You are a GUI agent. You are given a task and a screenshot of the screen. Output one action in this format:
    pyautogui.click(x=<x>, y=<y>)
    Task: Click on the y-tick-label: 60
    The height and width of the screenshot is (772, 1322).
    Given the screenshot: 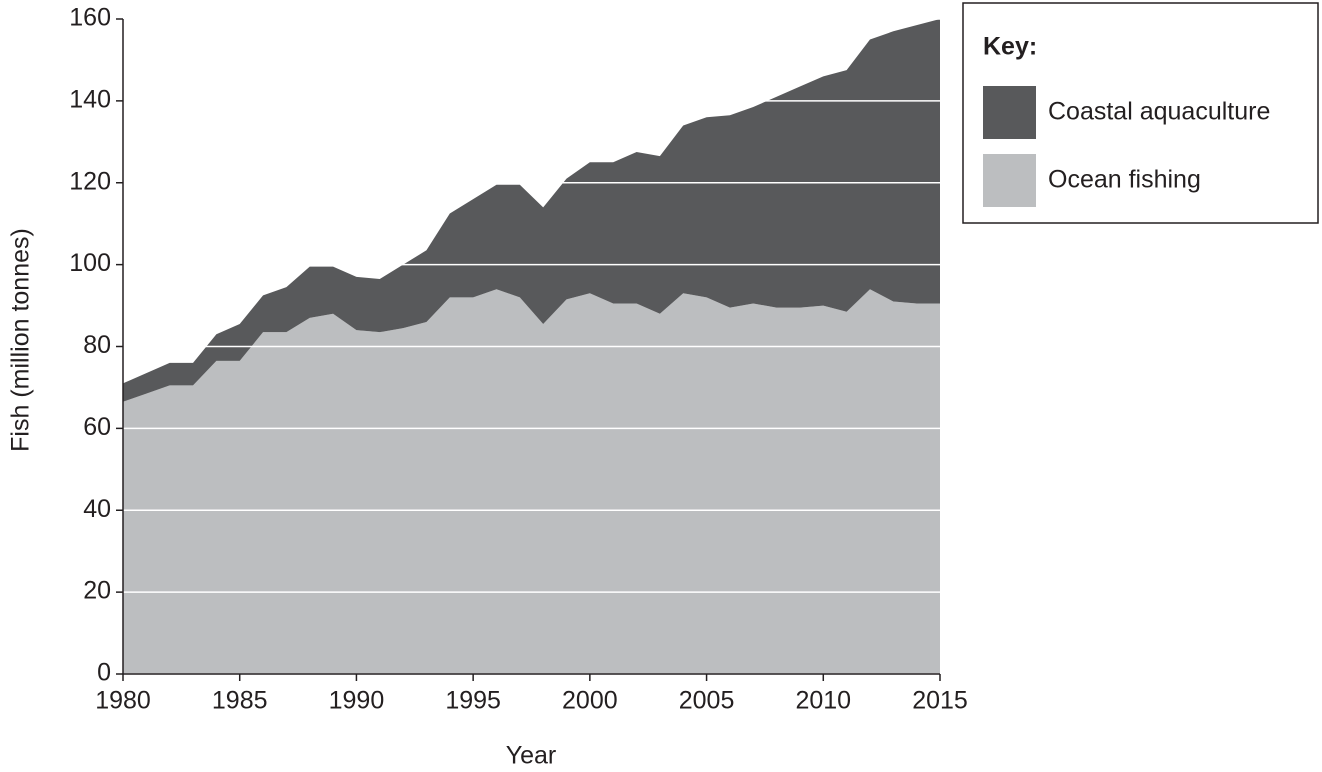 What is the action you would take?
    pyautogui.click(x=97, y=427)
    